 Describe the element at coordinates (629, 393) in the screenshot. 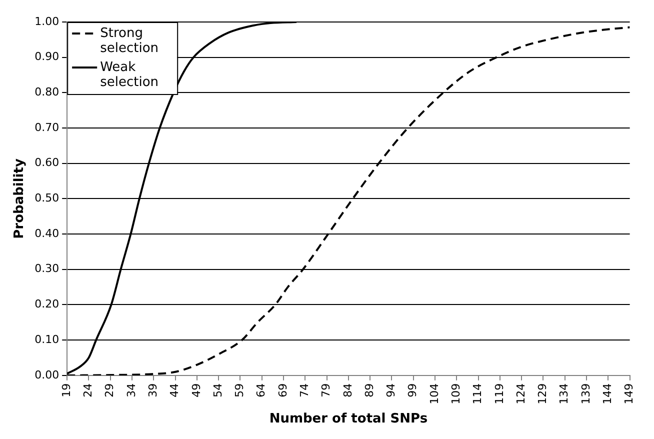

I see `x-tick-label: 149` at that location.